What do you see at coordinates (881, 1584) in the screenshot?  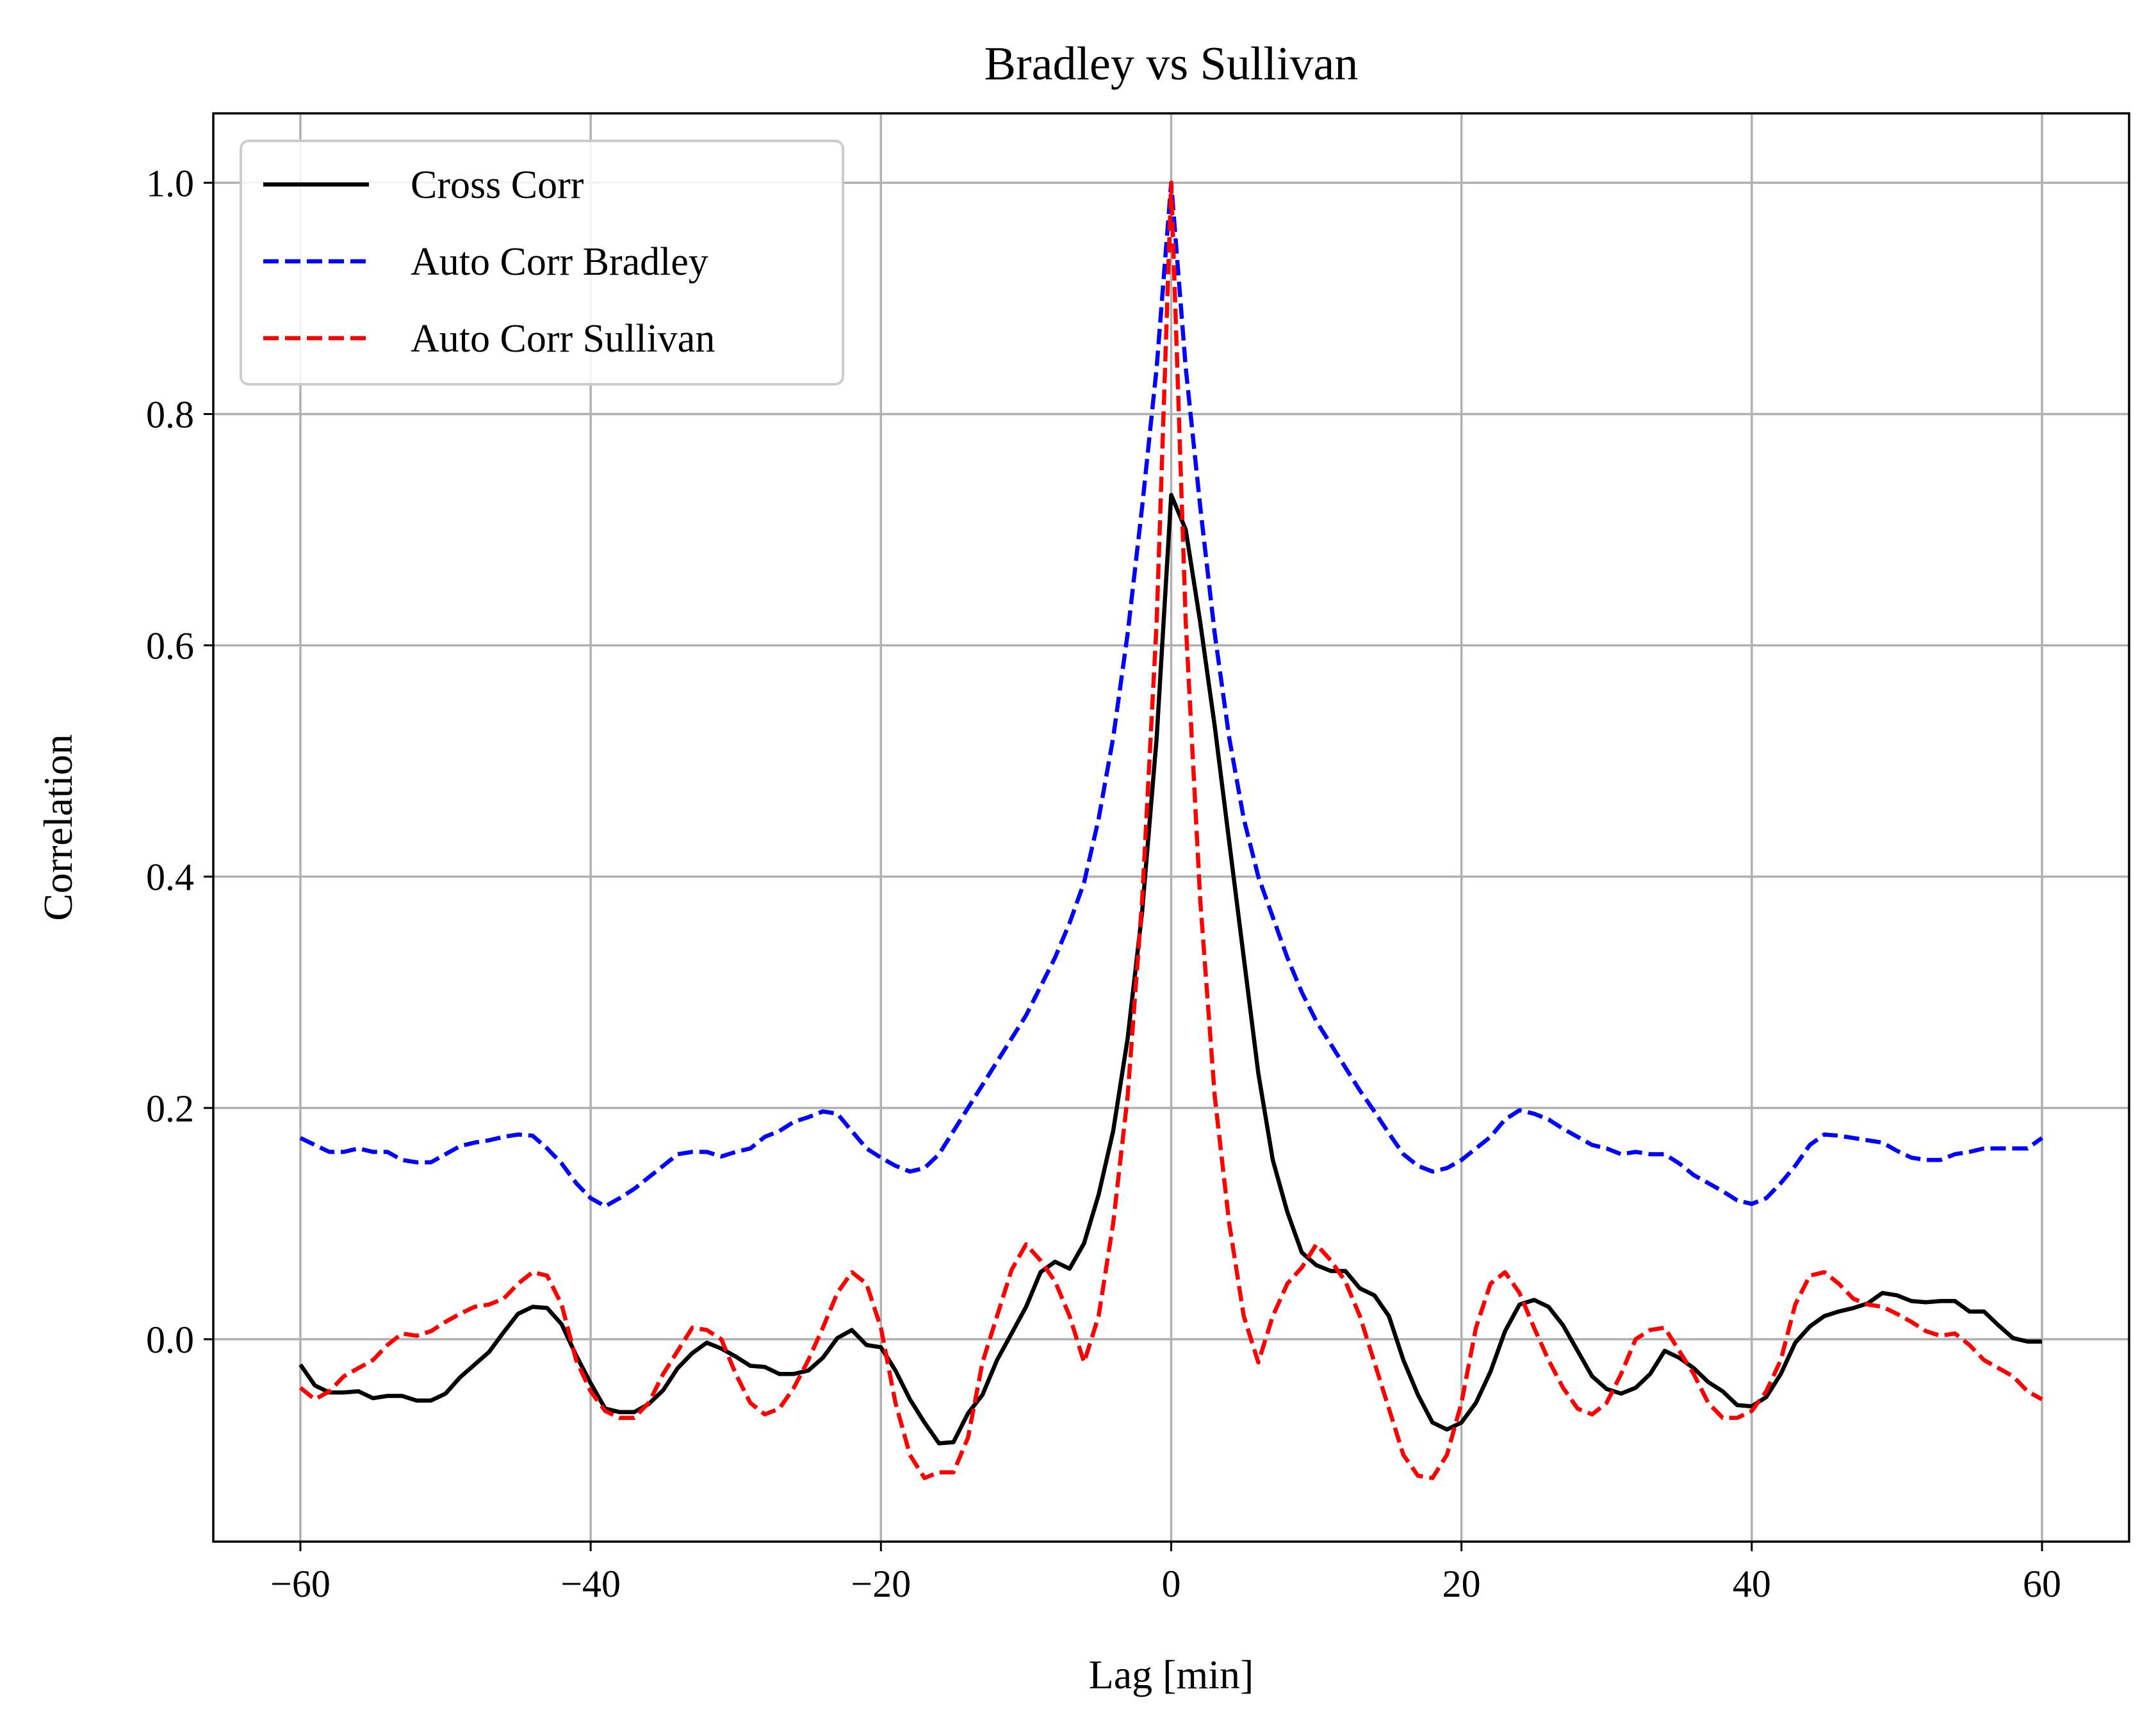 I see `x-tick-label-2: −20` at bounding box center [881, 1584].